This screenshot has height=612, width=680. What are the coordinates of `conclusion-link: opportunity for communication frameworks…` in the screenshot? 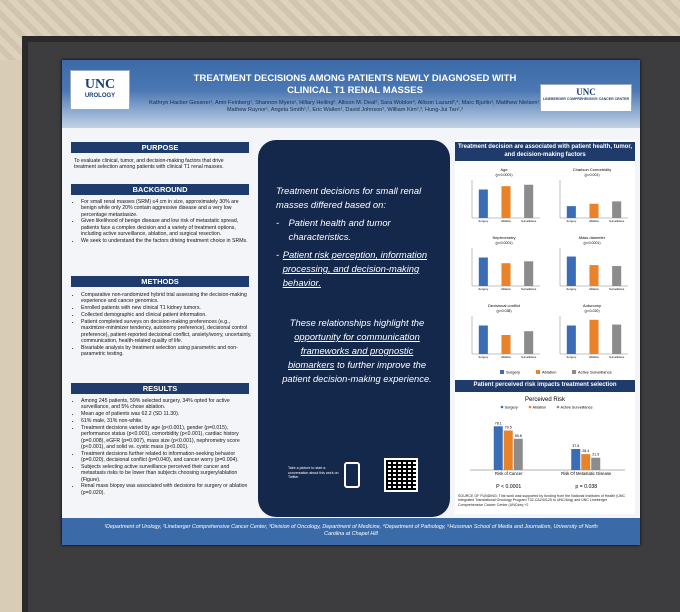 It's located at (353, 350).